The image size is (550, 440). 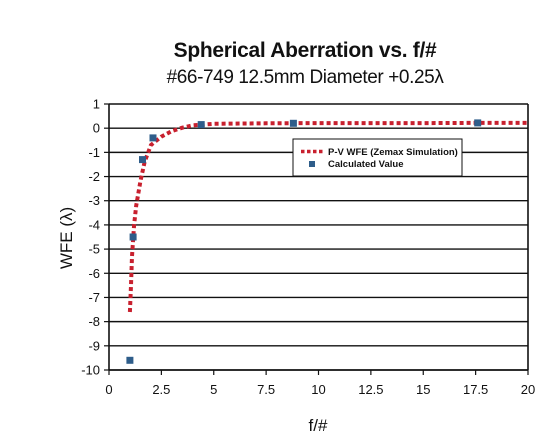 What do you see at coordinates (423, 389) in the screenshot?
I see `x-tick-label: 15` at bounding box center [423, 389].